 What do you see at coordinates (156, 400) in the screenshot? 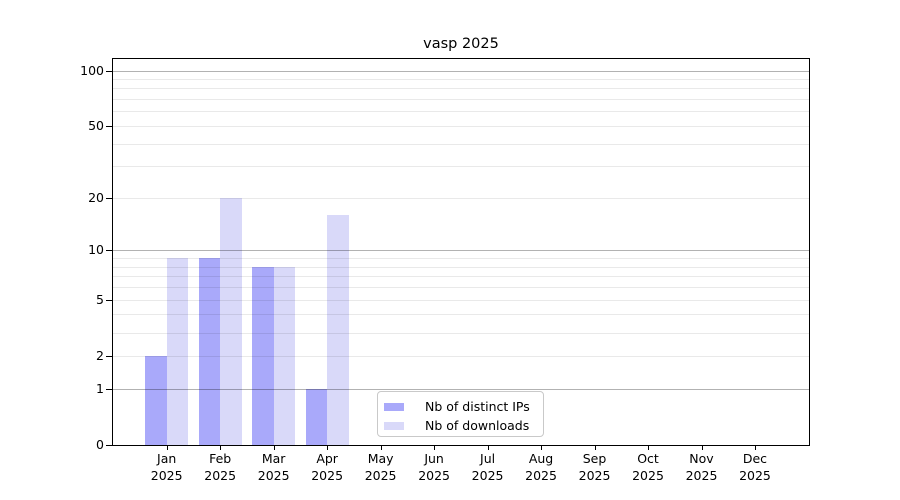
I see `bar-distinct-ips-jan` at bounding box center [156, 400].